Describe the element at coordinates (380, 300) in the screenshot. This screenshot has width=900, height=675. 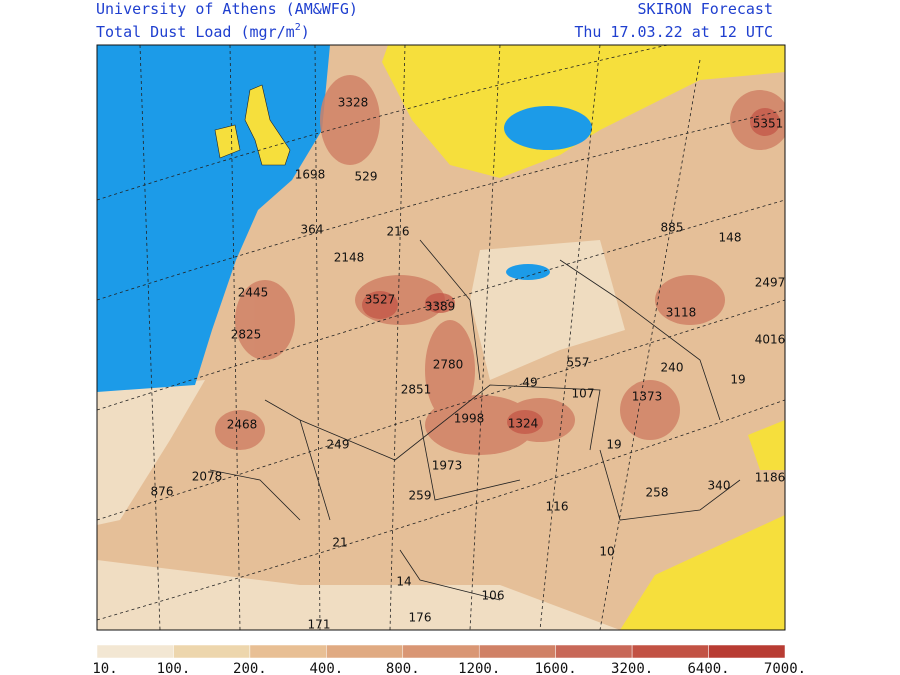
I see `dust-value-label: 3527` at that location.